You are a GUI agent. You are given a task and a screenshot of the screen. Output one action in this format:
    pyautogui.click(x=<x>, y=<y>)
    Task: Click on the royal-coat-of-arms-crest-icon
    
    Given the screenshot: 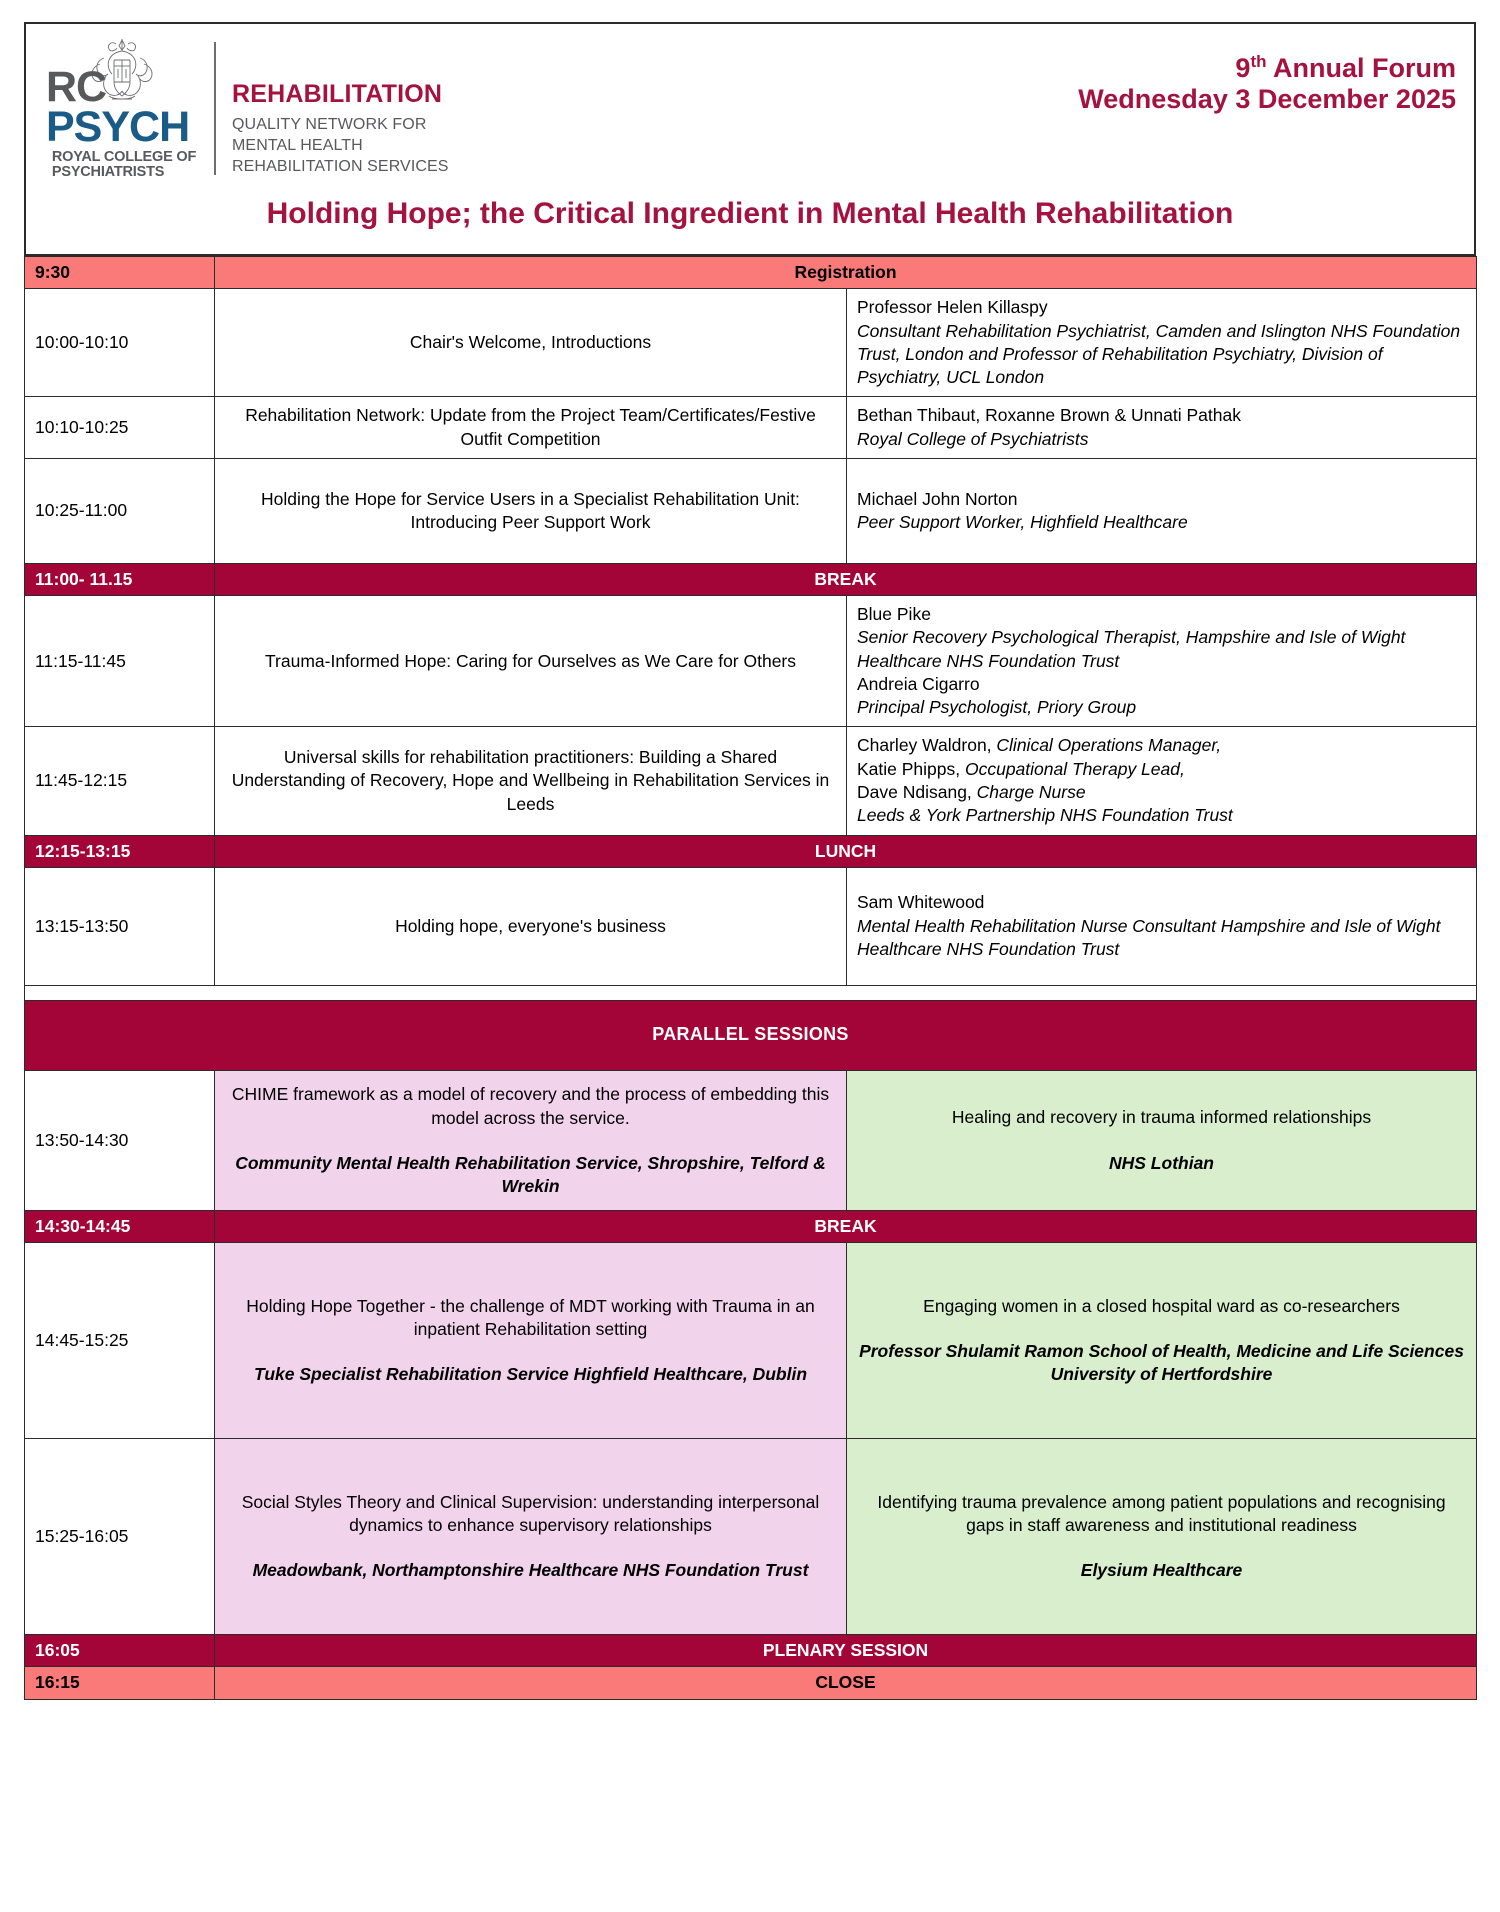 What is the action you would take?
    pyautogui.click(x=122, y=69)
    